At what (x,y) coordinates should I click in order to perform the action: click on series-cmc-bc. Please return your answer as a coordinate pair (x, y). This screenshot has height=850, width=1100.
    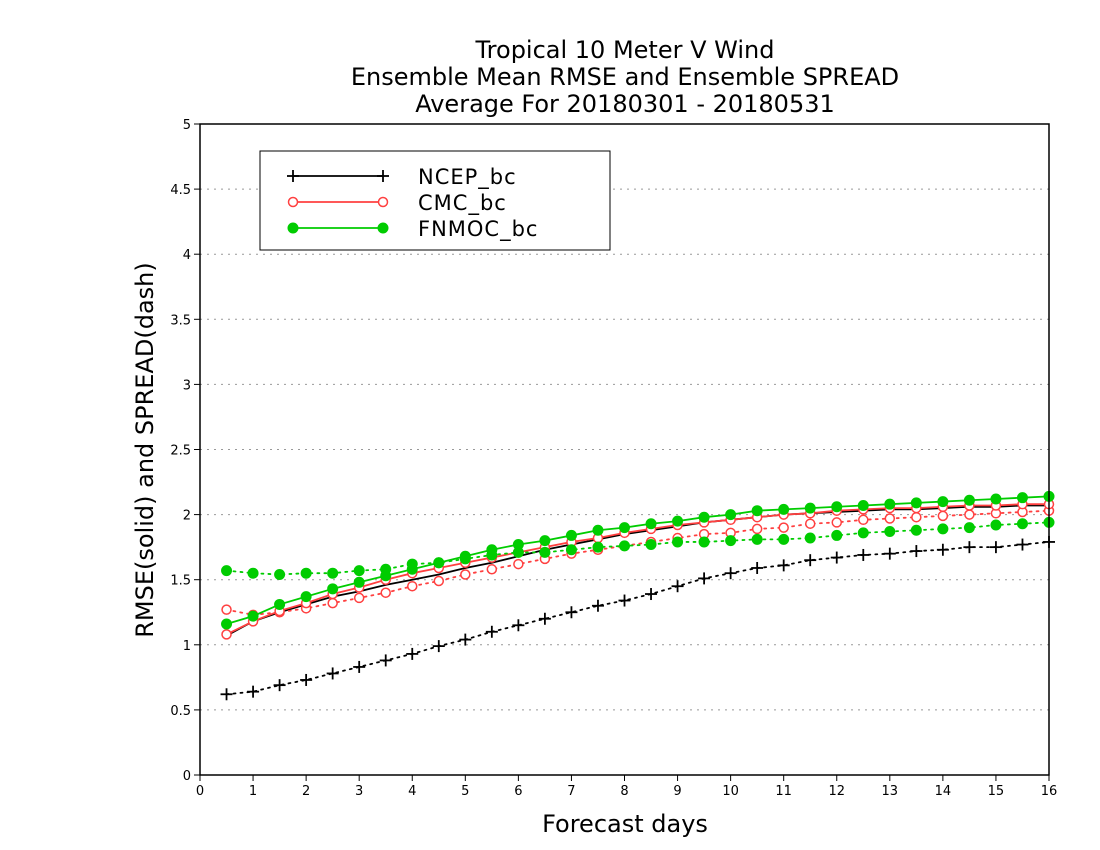
    Looking at the image, I should click on (638, 569).